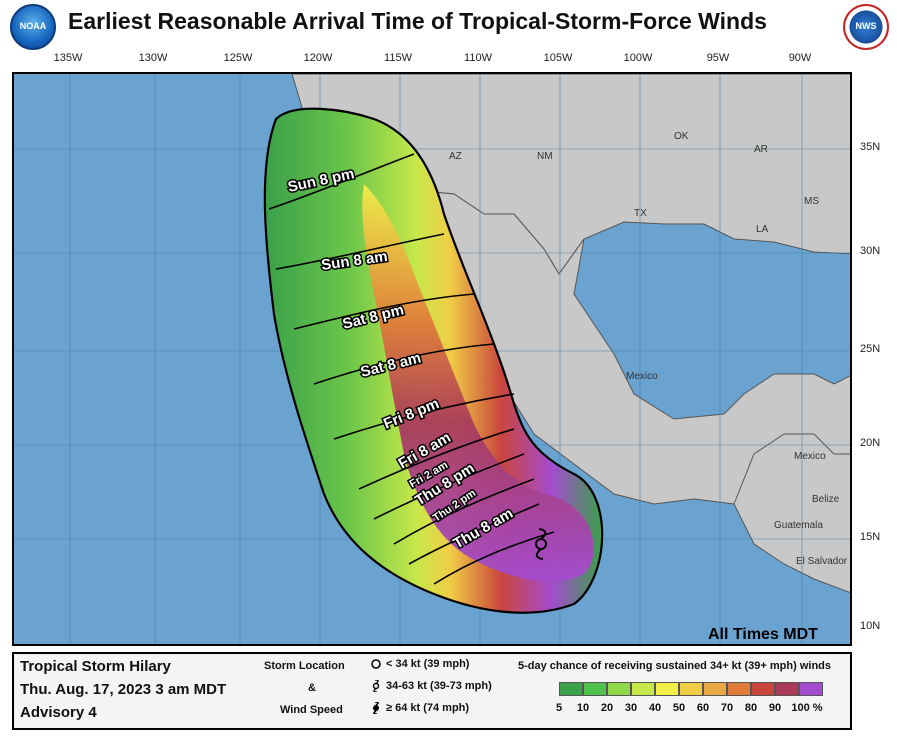 The width and height of the screenshot is (897, 736). Describe the element at coordinates (822, 561) in the screenshot. I see `region-label-el-salvador: El Salvador` at that location.